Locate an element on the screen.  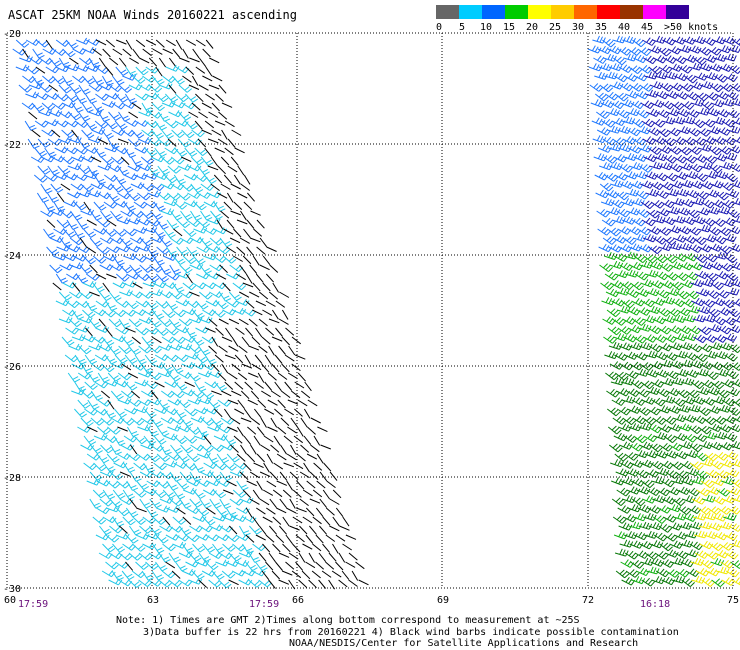
lat-tick-label: -30 is located at coordinates (12, 589).